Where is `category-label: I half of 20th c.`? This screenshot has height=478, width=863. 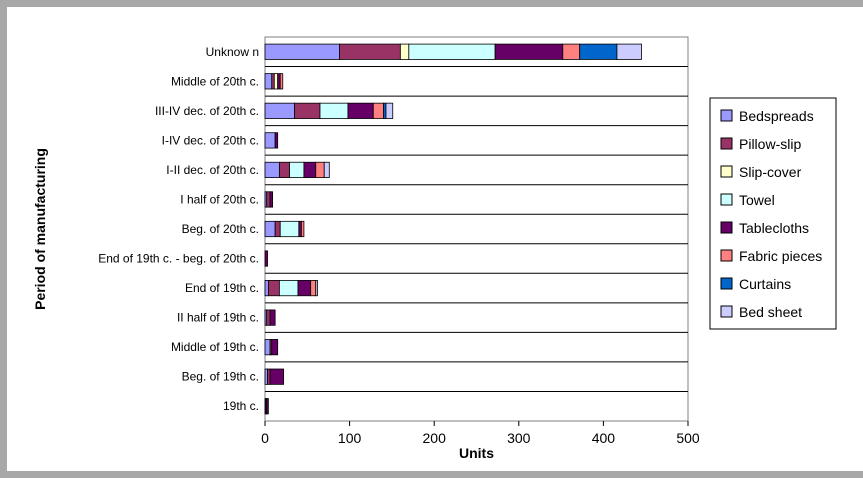
category-label: I half of 20th c. is located at coordinates (219, 199).